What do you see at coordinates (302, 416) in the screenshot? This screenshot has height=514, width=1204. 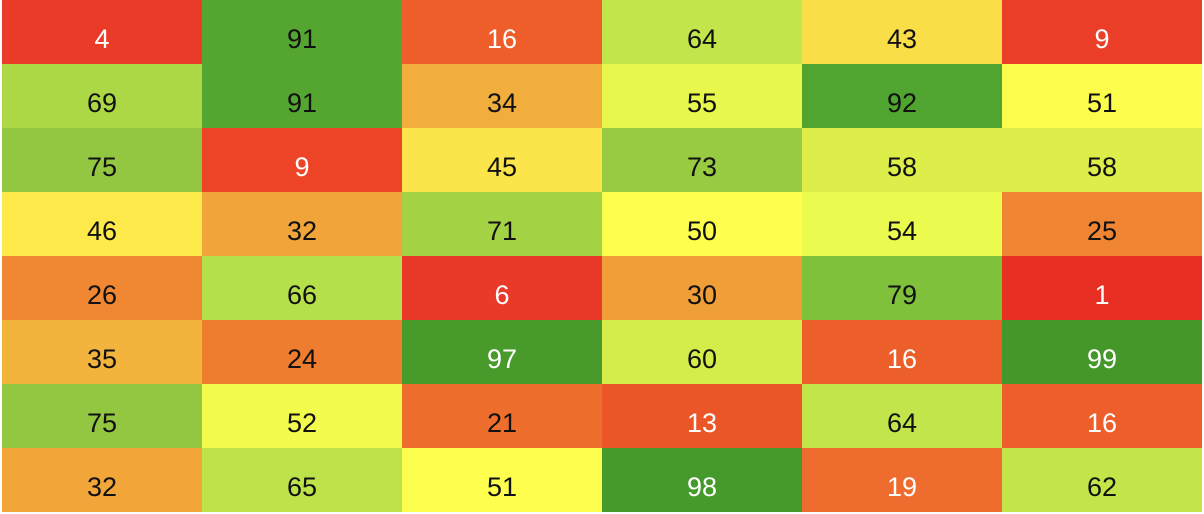 I see `heatmap-cell: 52` at bounding box center [302, 416].